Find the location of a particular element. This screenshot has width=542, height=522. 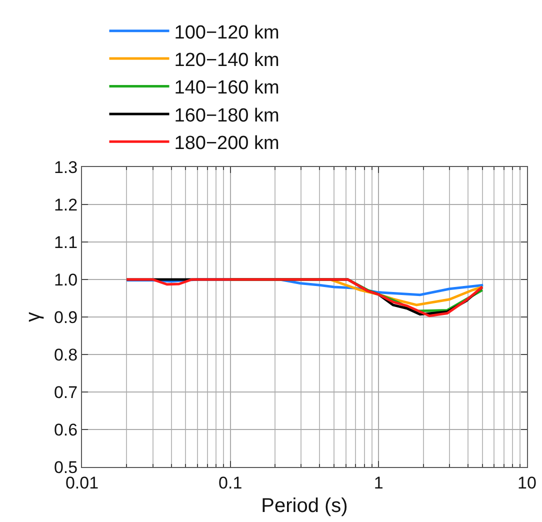

legend-label: 180−200 km is located at coordinates (227, 143).